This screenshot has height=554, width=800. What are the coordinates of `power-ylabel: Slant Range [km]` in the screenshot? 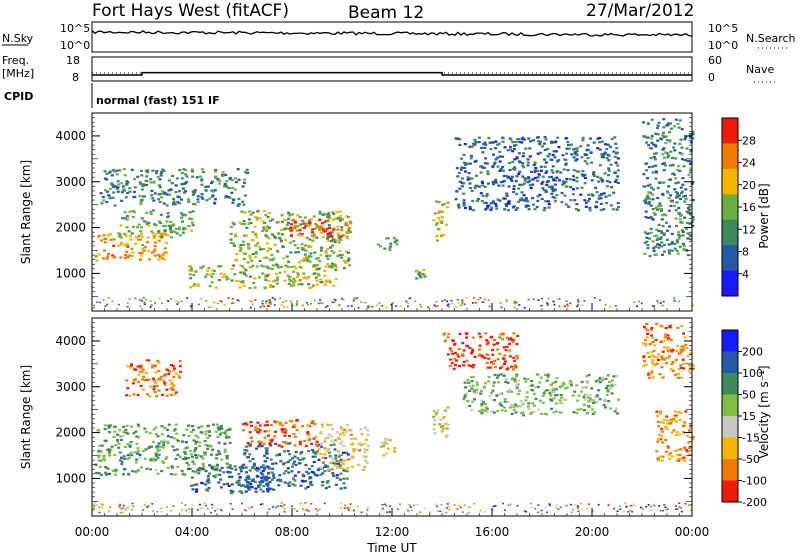 It's located at (26, 212).